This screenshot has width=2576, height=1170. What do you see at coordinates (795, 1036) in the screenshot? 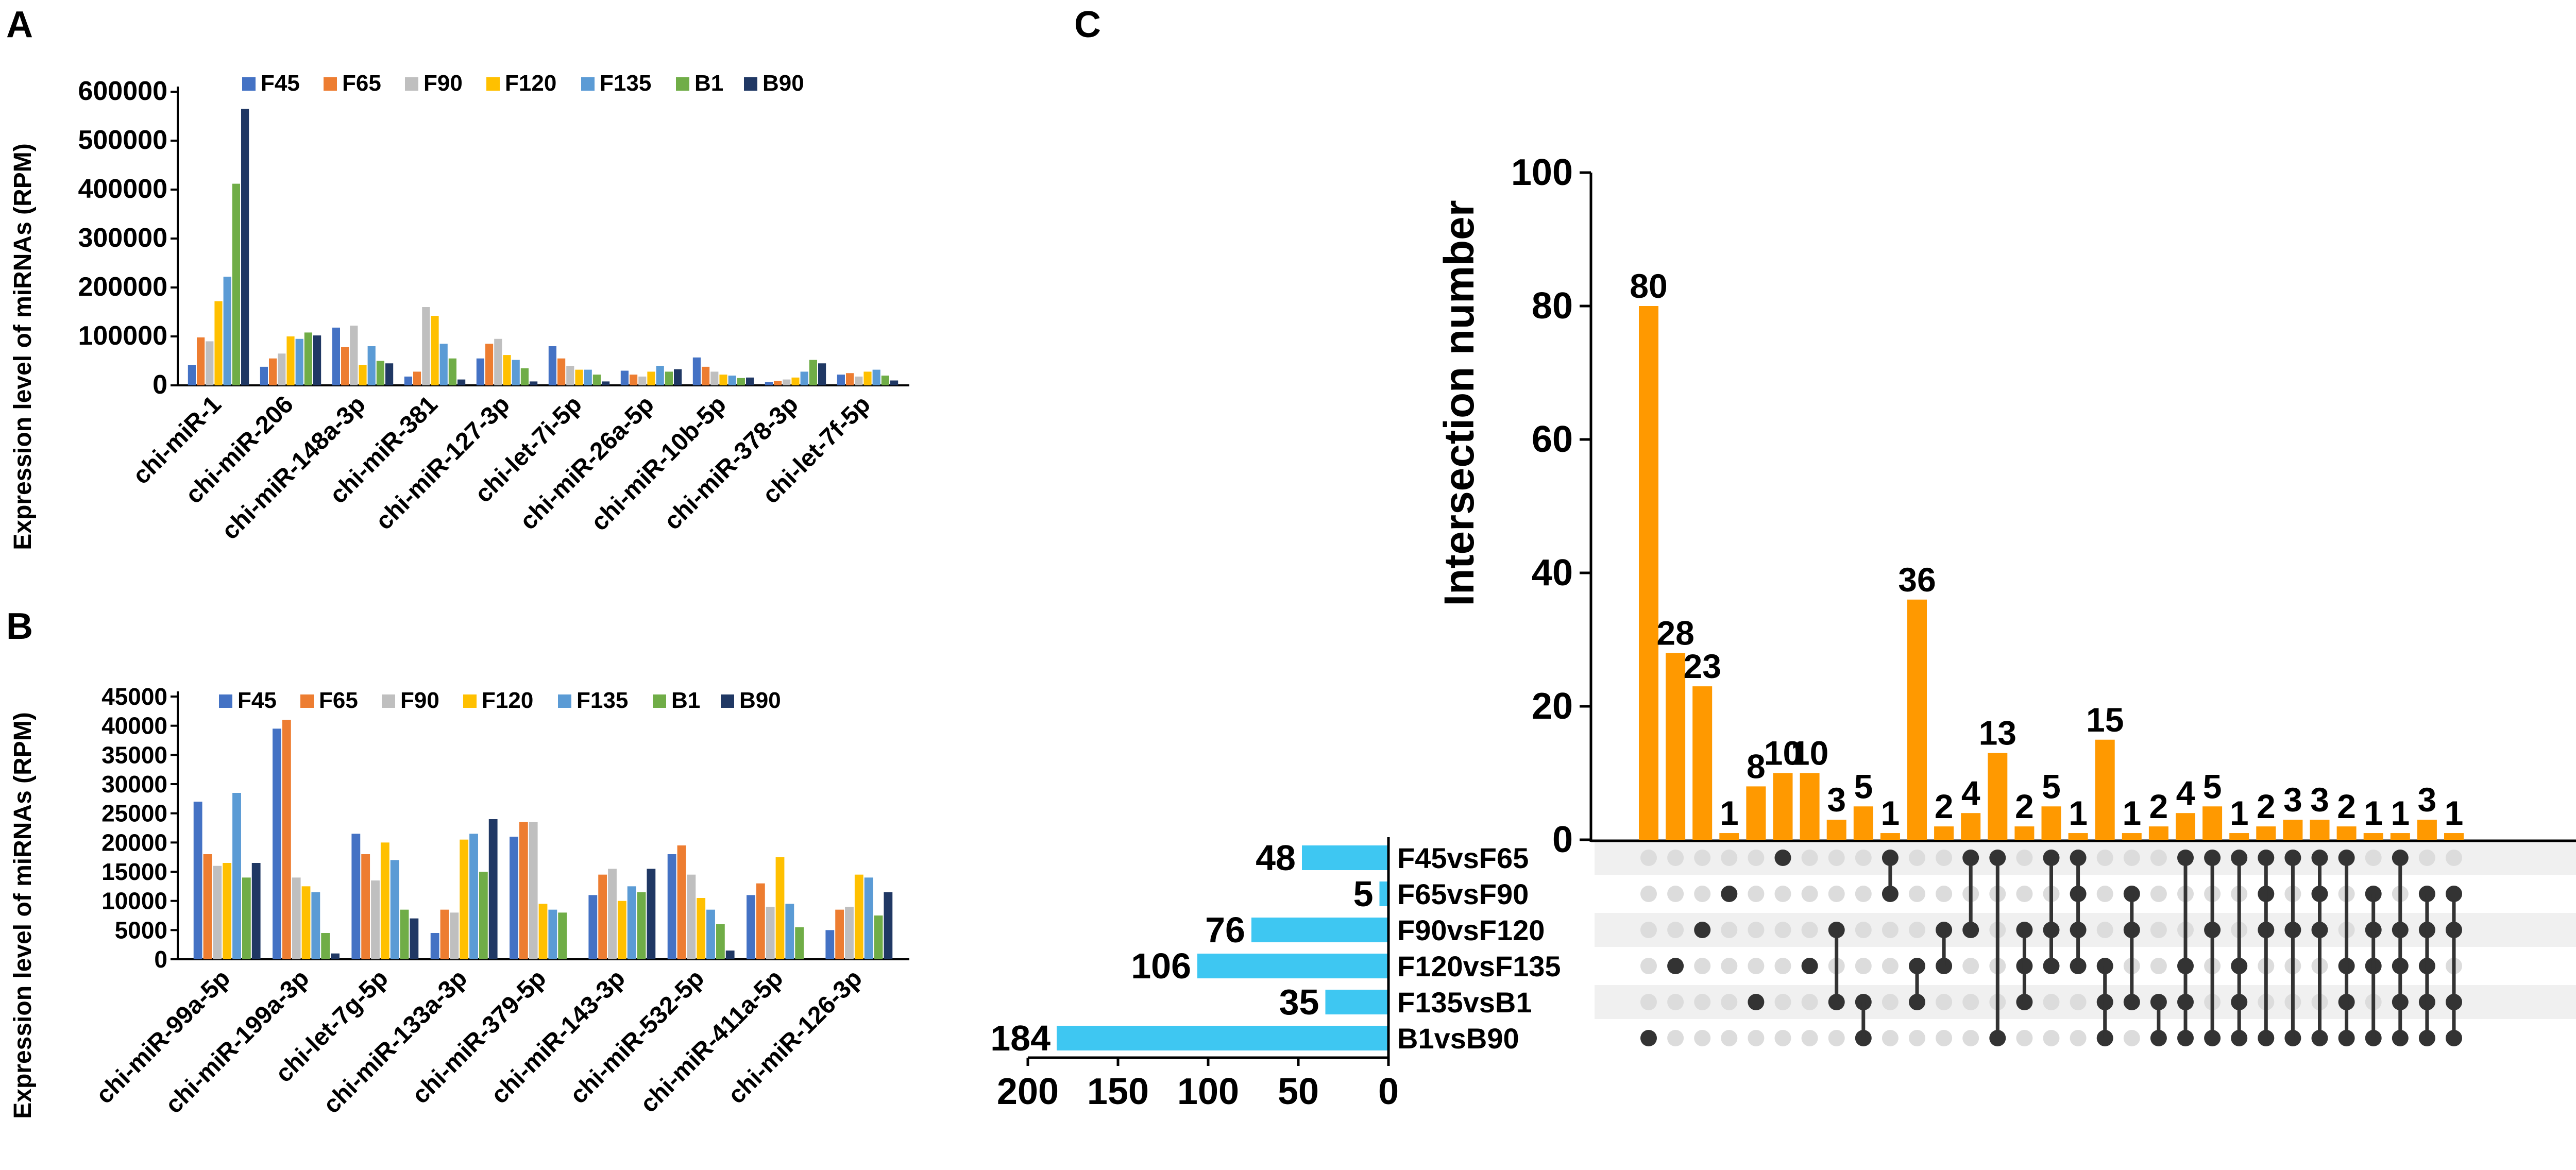
I see `category-label: chi-miR-126-3p` at bounding box center [795, 1036].